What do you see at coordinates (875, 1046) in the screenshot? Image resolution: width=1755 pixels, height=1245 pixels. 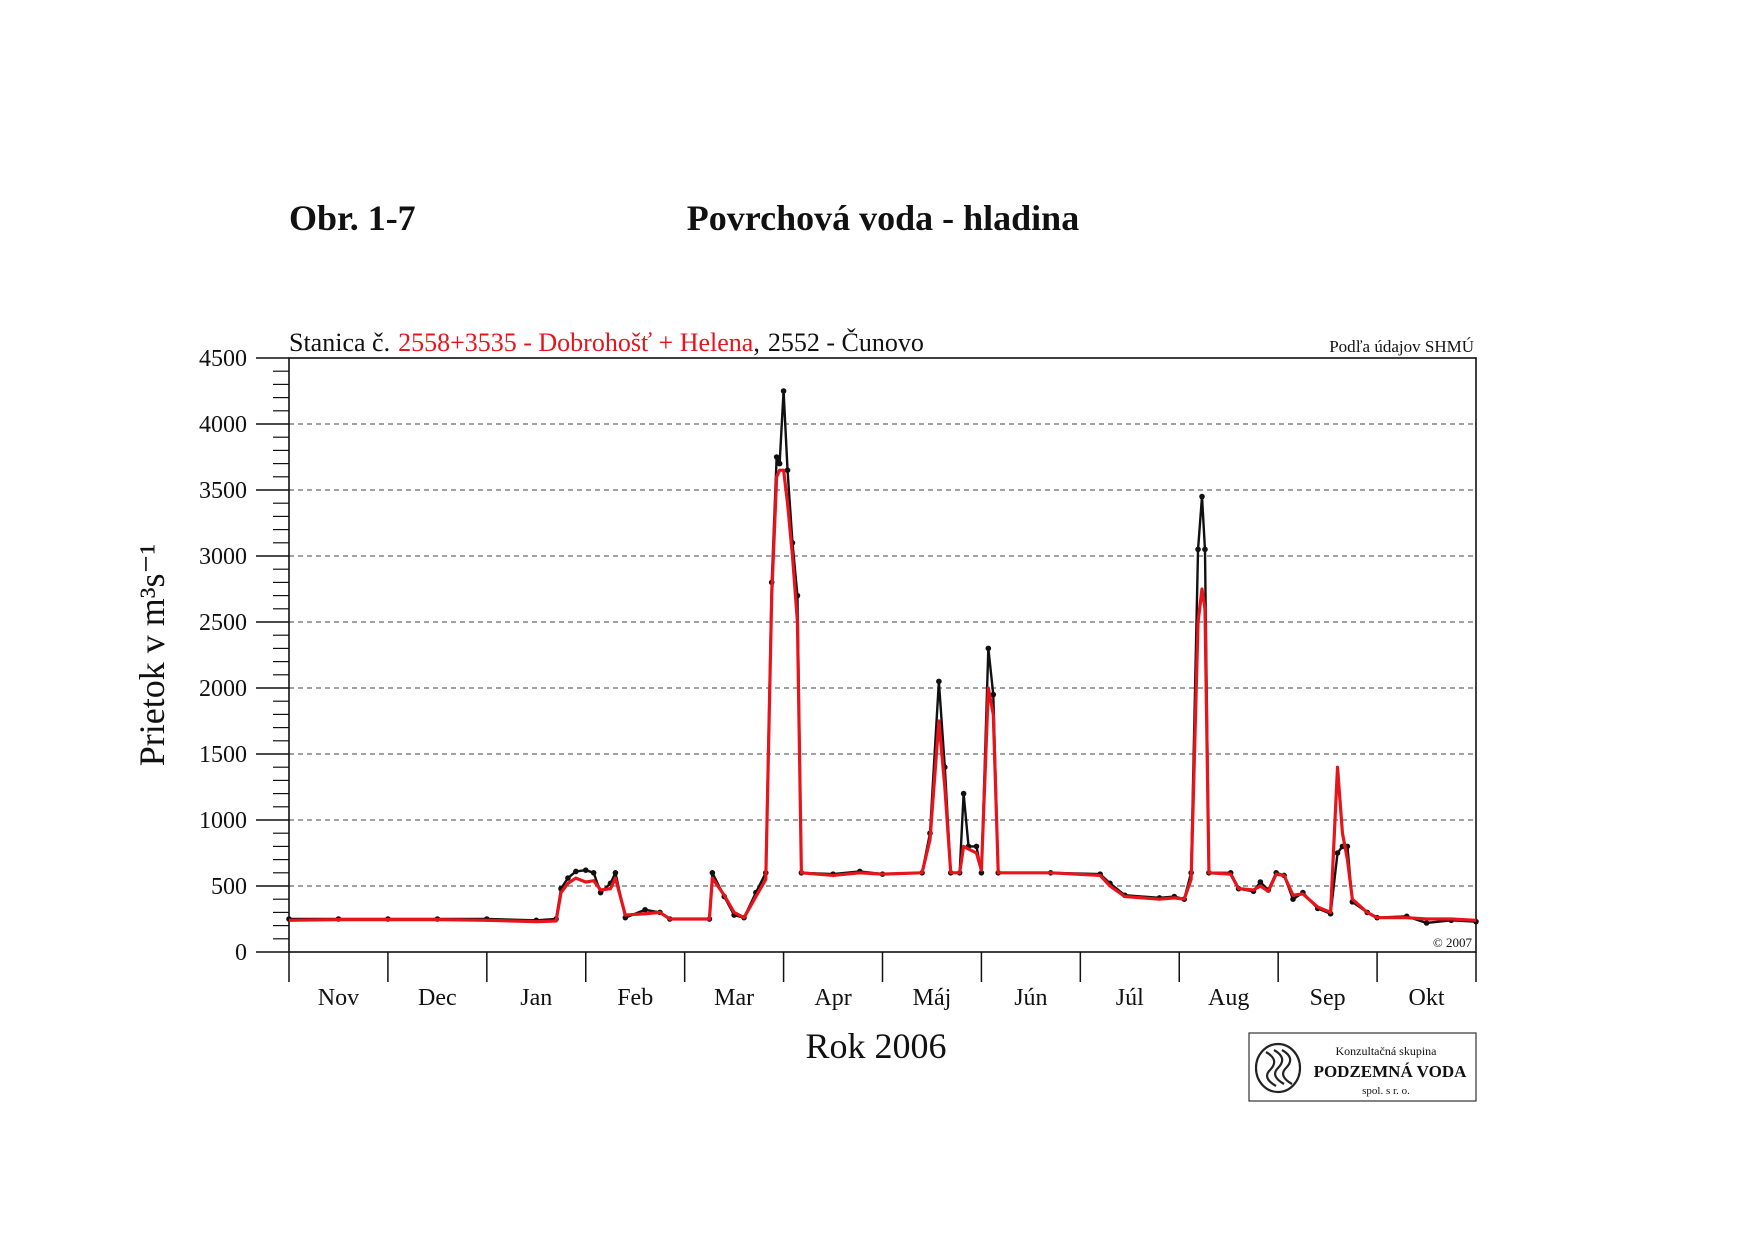 I see `x-axis-label: Rok 2006` at bounding box center [875, 1046].